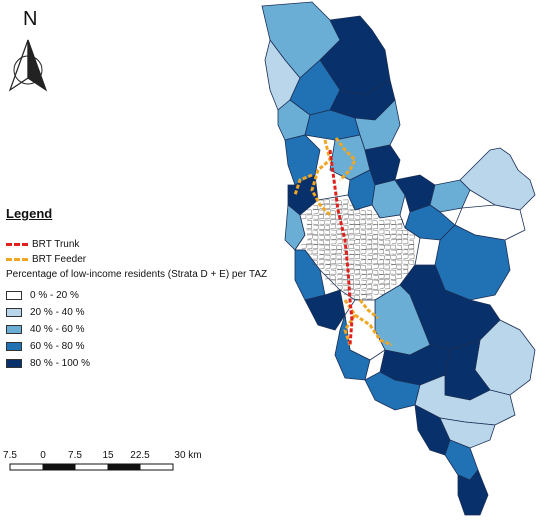 Image resolution: width=550 pixels, height=525 pixels. I want to click on class-label: 40 % - 60 %, so click(57, 329).